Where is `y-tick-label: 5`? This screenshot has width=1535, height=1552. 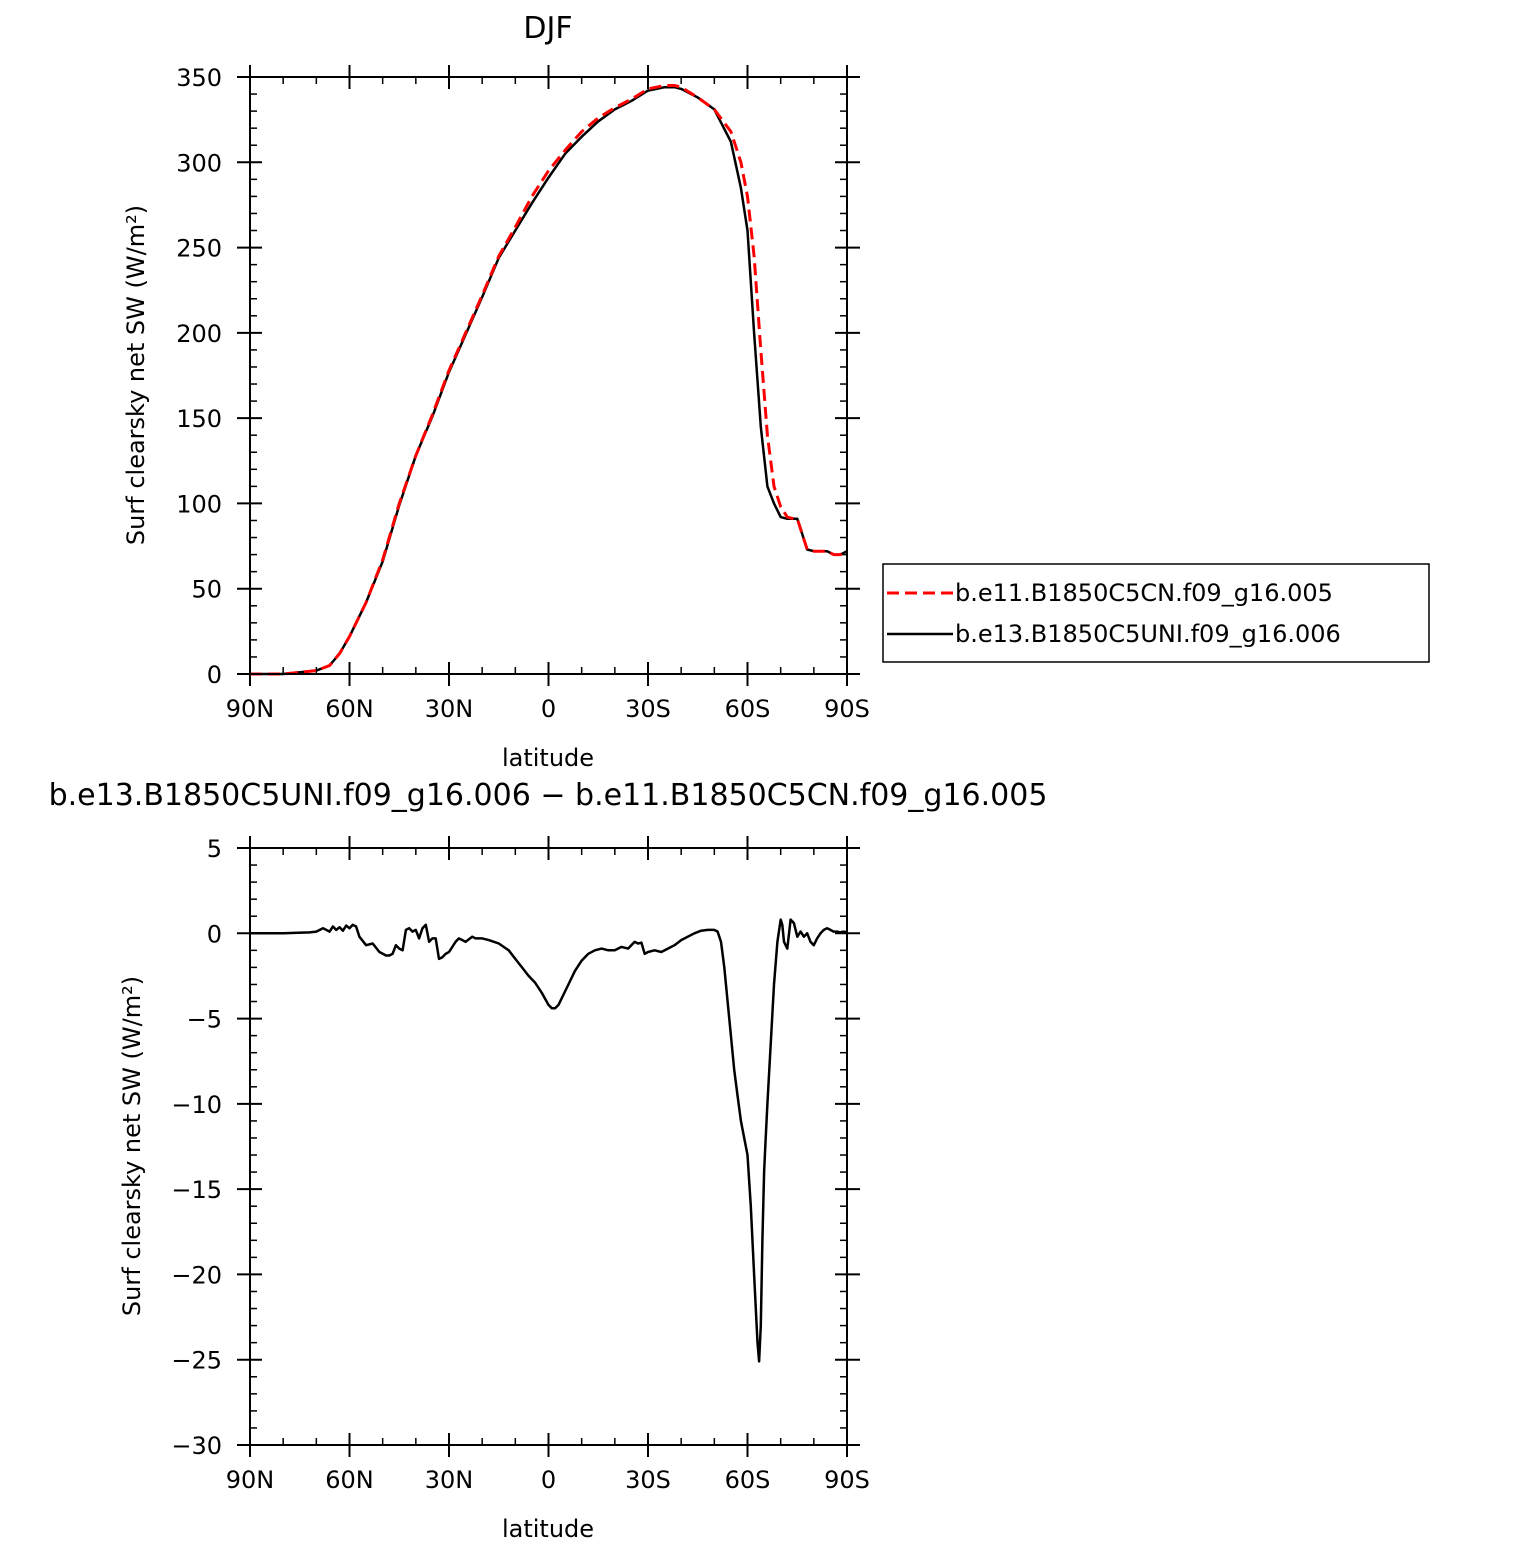
y-tick-label: 5 is located at coordinates (214, 849).